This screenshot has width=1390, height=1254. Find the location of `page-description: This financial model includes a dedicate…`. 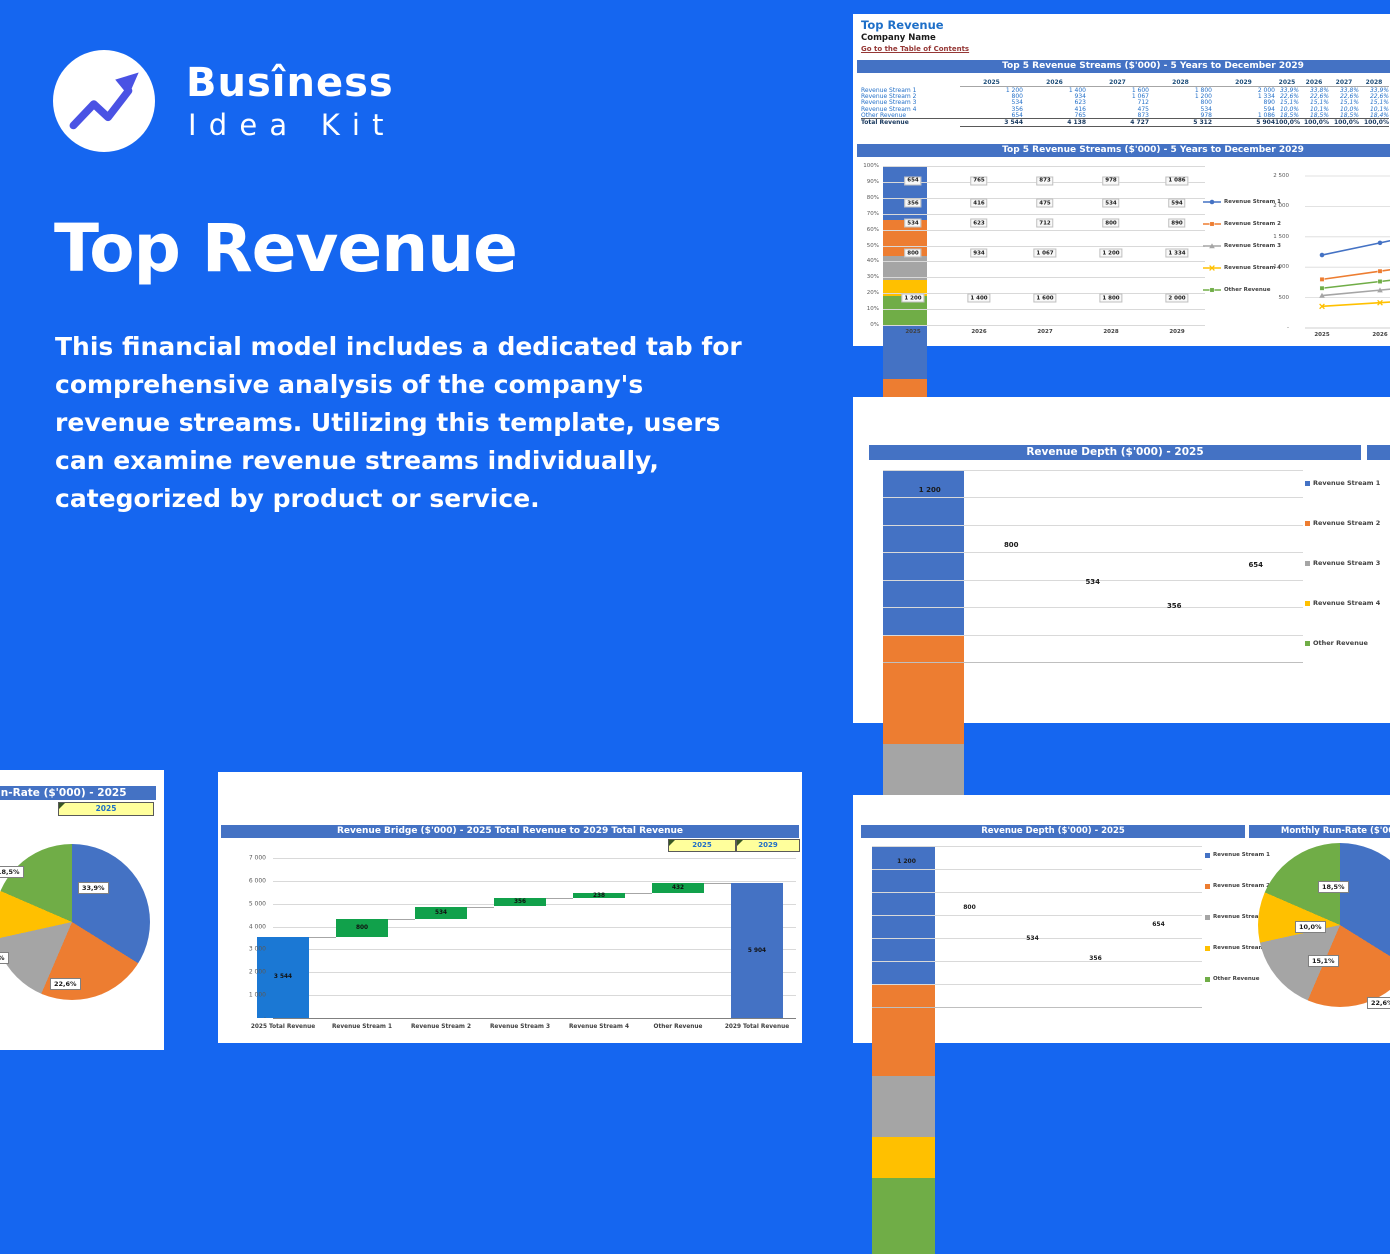

page-description: This financial model includes a dedicate… is located at coordinates (398, 422).